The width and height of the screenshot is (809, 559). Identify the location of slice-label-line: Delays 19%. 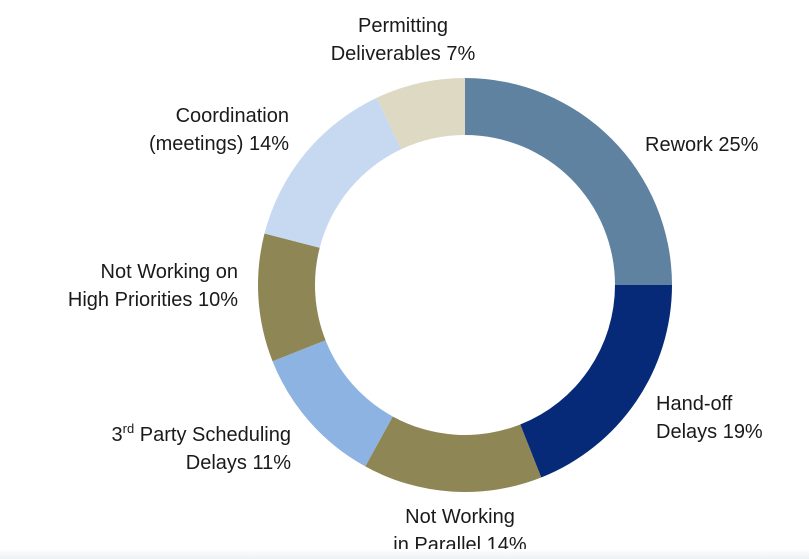
(709, 432).